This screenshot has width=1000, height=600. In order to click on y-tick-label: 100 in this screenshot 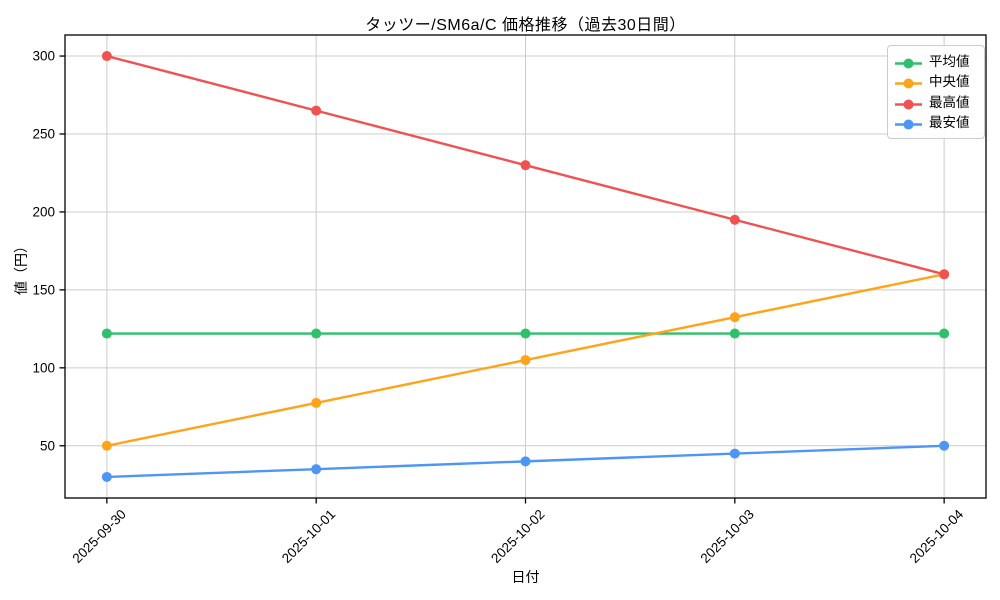, I will do `click(43, 367)`.